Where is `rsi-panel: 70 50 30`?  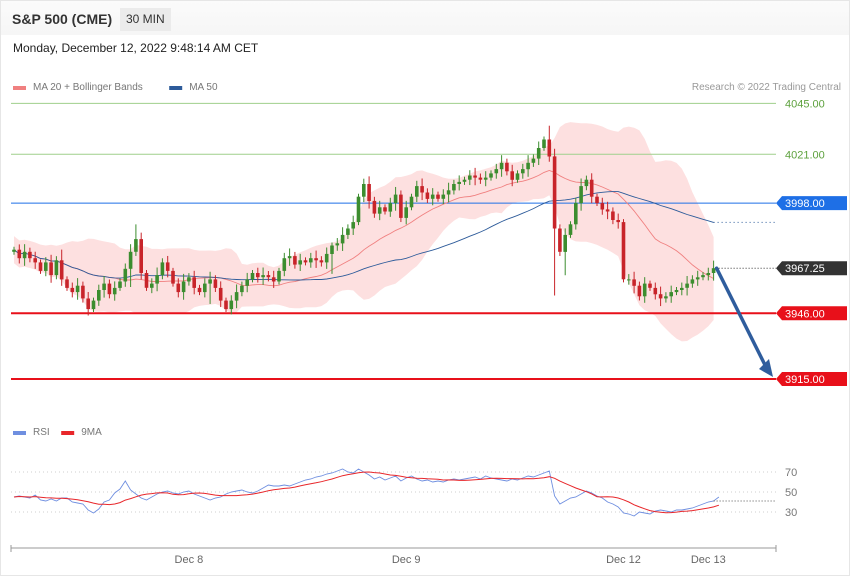
rsi-panel: 70 50 30 is located at coordinates (404, 493).